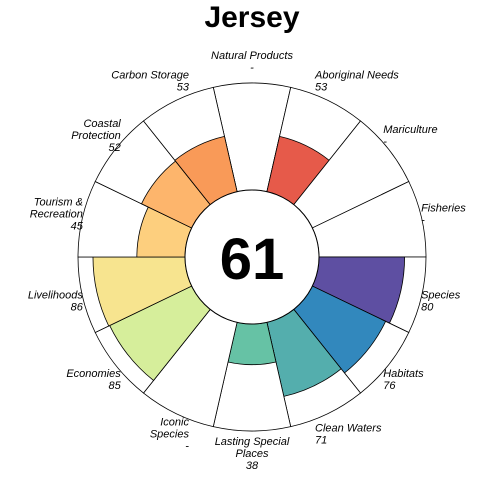 The width and height of the screenshot is (504, 504). Describe the element at coordinates (183, 87) in the screenshot. I see `label-value-carbon-storage: 53` at that location.